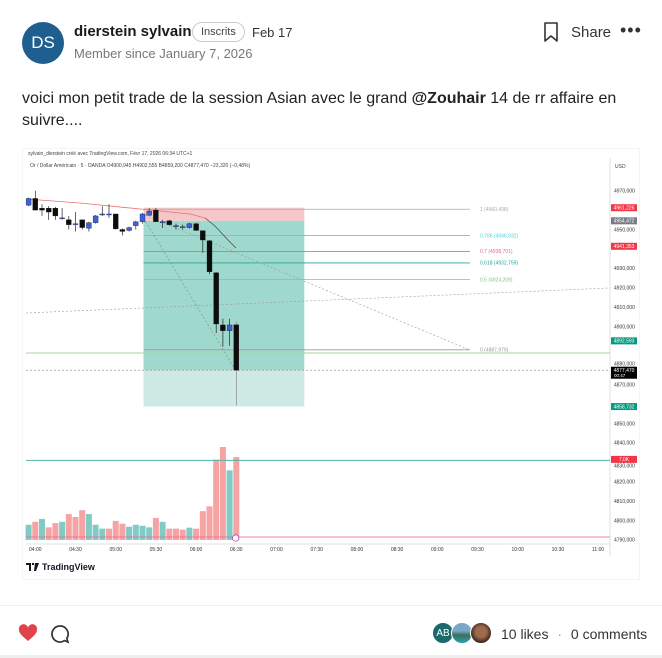  Describe the element at coordinates (624, 365) in the screenshot. I see `y-tick-label: 4880,000` at that location.